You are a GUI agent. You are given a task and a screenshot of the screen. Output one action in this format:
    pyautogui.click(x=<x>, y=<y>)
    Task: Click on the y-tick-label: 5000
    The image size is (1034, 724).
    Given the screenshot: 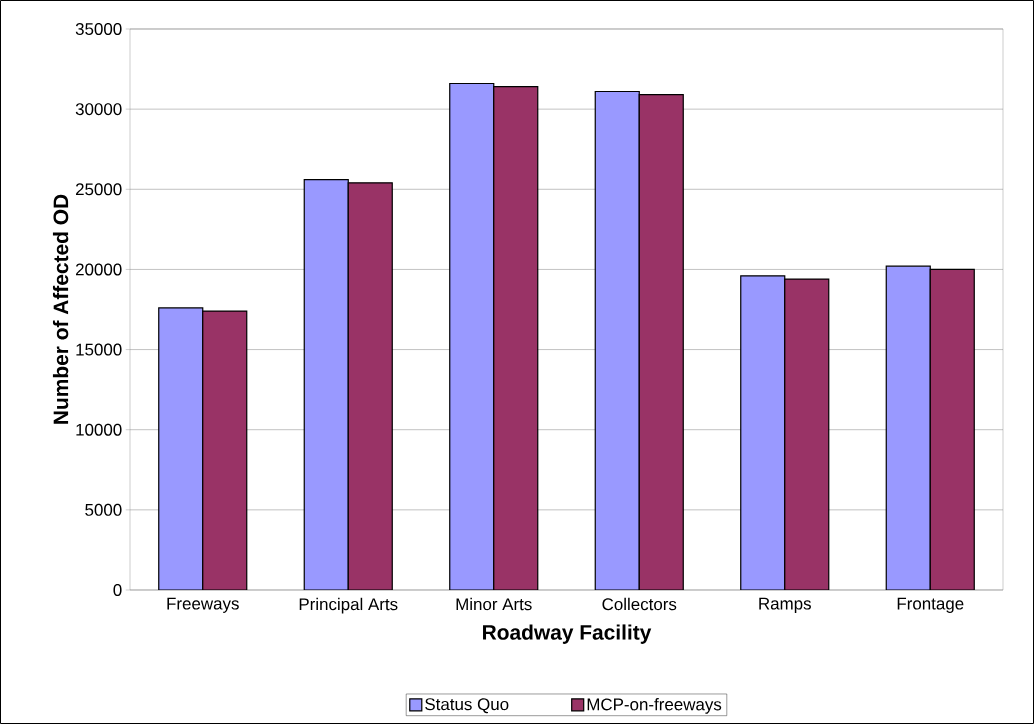 What is the action you would take?
    pyautogui.click(x=103, y=509)
    